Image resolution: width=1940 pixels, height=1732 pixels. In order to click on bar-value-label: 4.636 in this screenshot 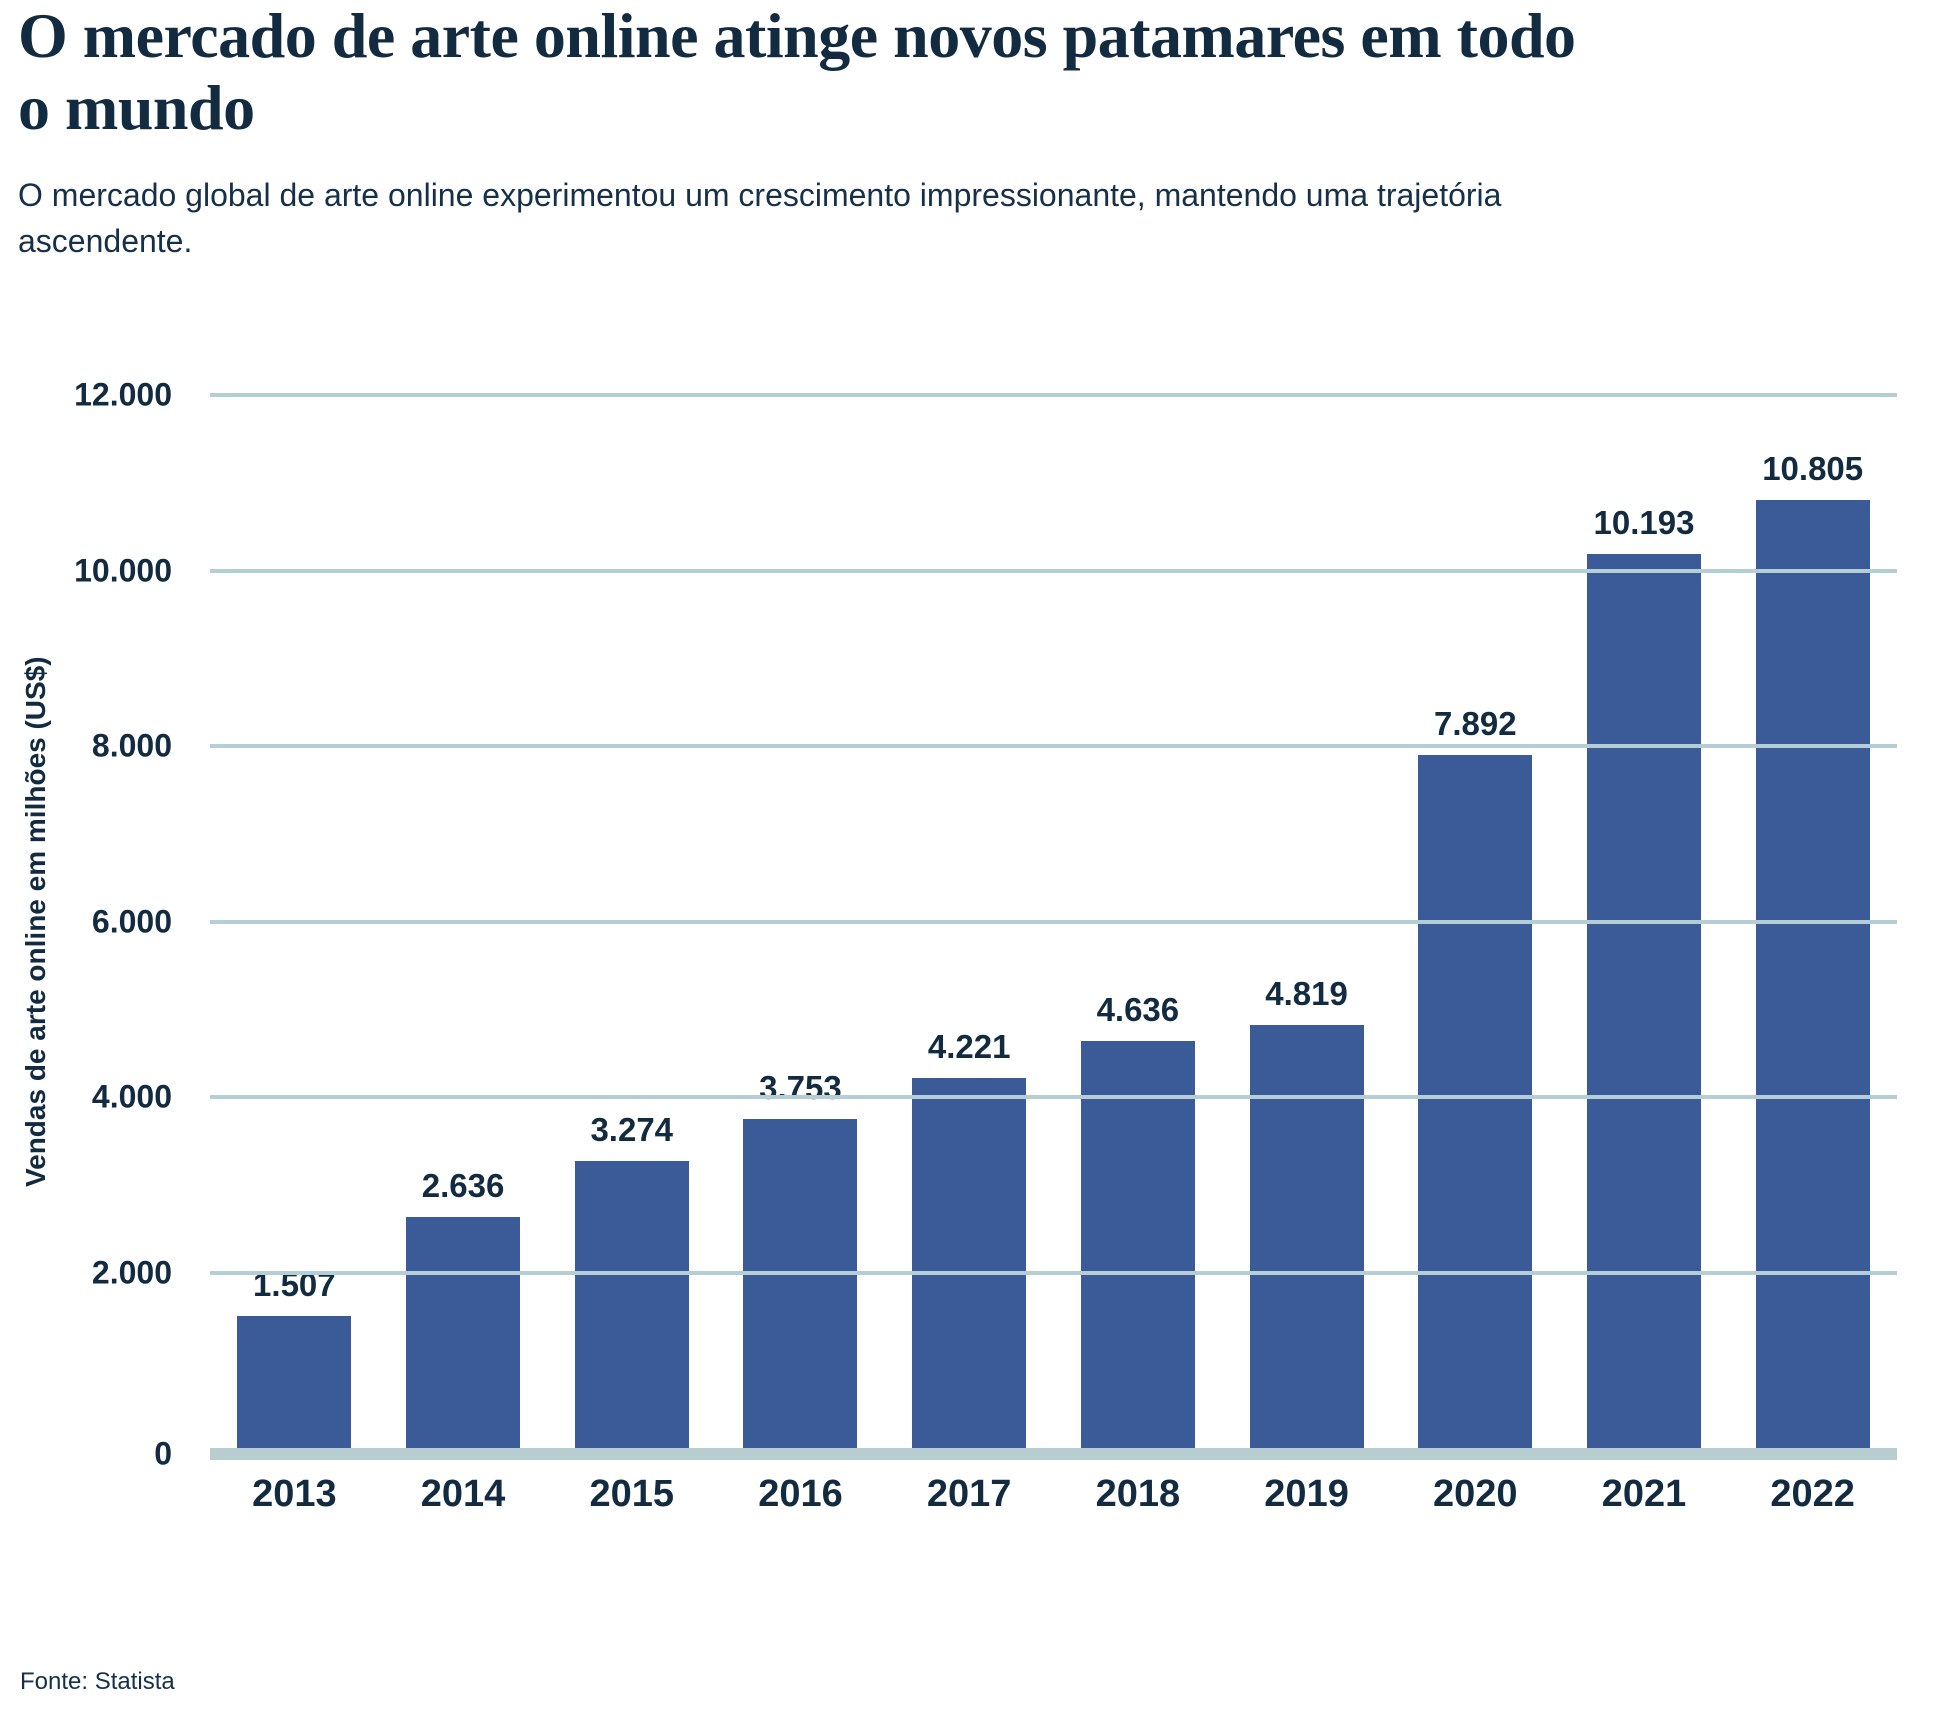, I will do `click(1138, 1010)`.